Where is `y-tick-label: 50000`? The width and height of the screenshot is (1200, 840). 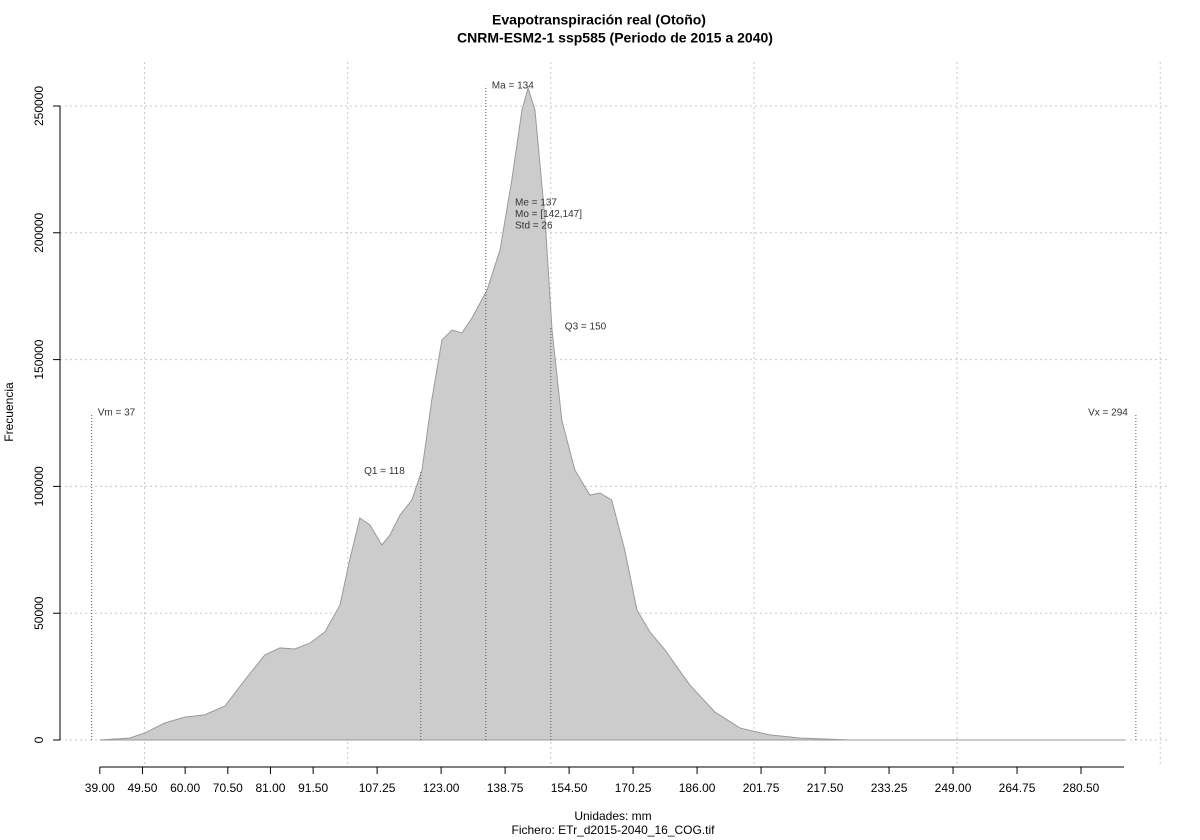
y-tick-label: 50000 is located at coordinates (39, 613).